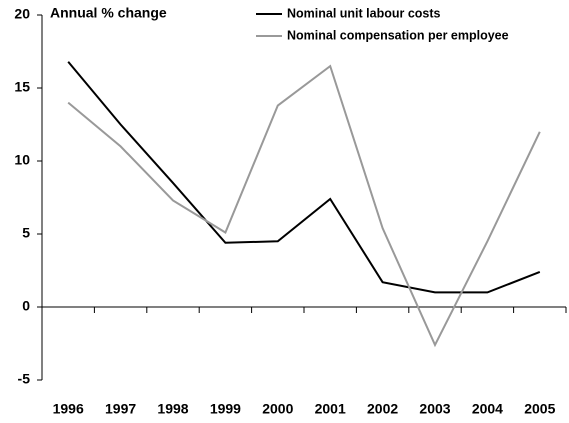  What do you see at coordinates (22, 160) in the screenshot?
I see `y-tick-label: 10` at bounding box center [22, 160].